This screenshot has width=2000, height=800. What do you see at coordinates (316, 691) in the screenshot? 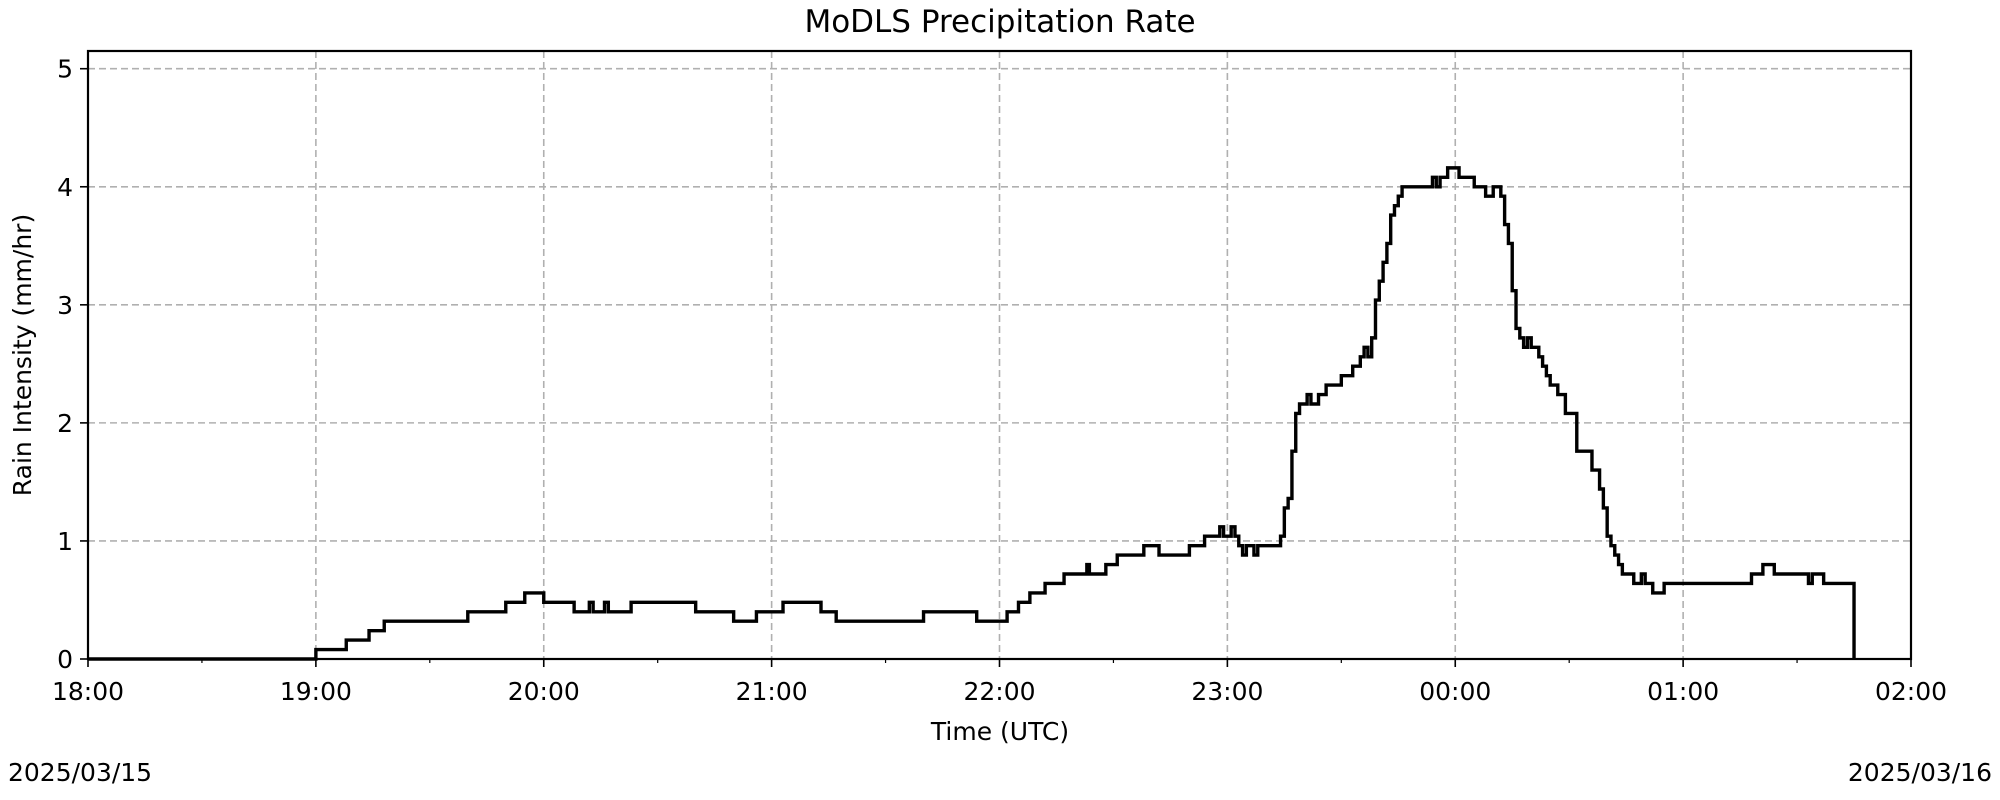
I see `x-tick-label: 19:00` at bounding box center [316, 691].